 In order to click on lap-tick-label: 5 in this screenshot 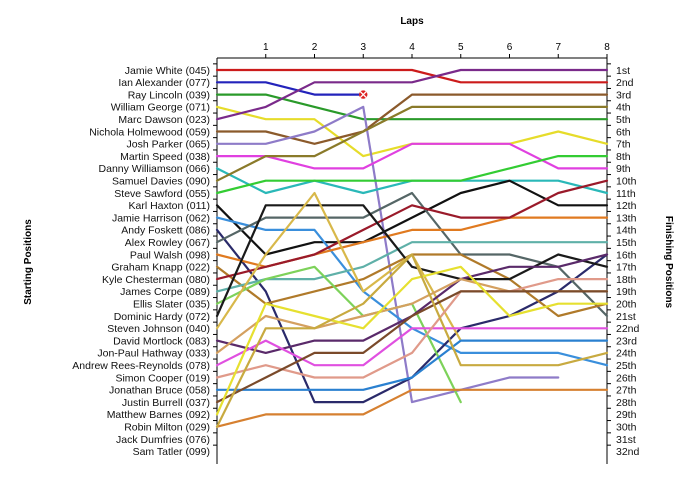, I will do `click(461, 47)`.